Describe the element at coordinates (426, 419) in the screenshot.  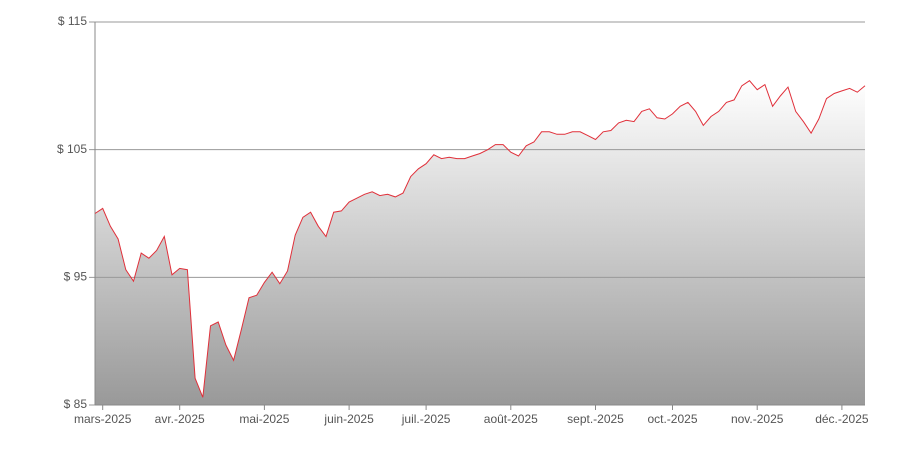
I see `x-tick-label: juil.-2025` at that location.